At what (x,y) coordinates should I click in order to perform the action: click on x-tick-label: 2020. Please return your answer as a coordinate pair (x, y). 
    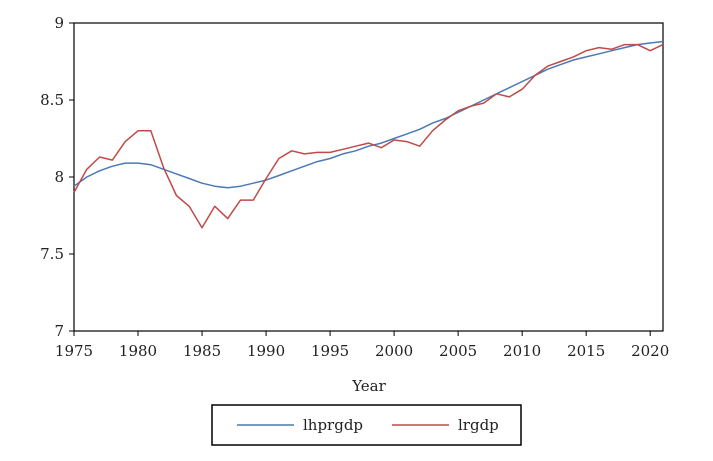
    Looking at the image, I should click on (650, 351).